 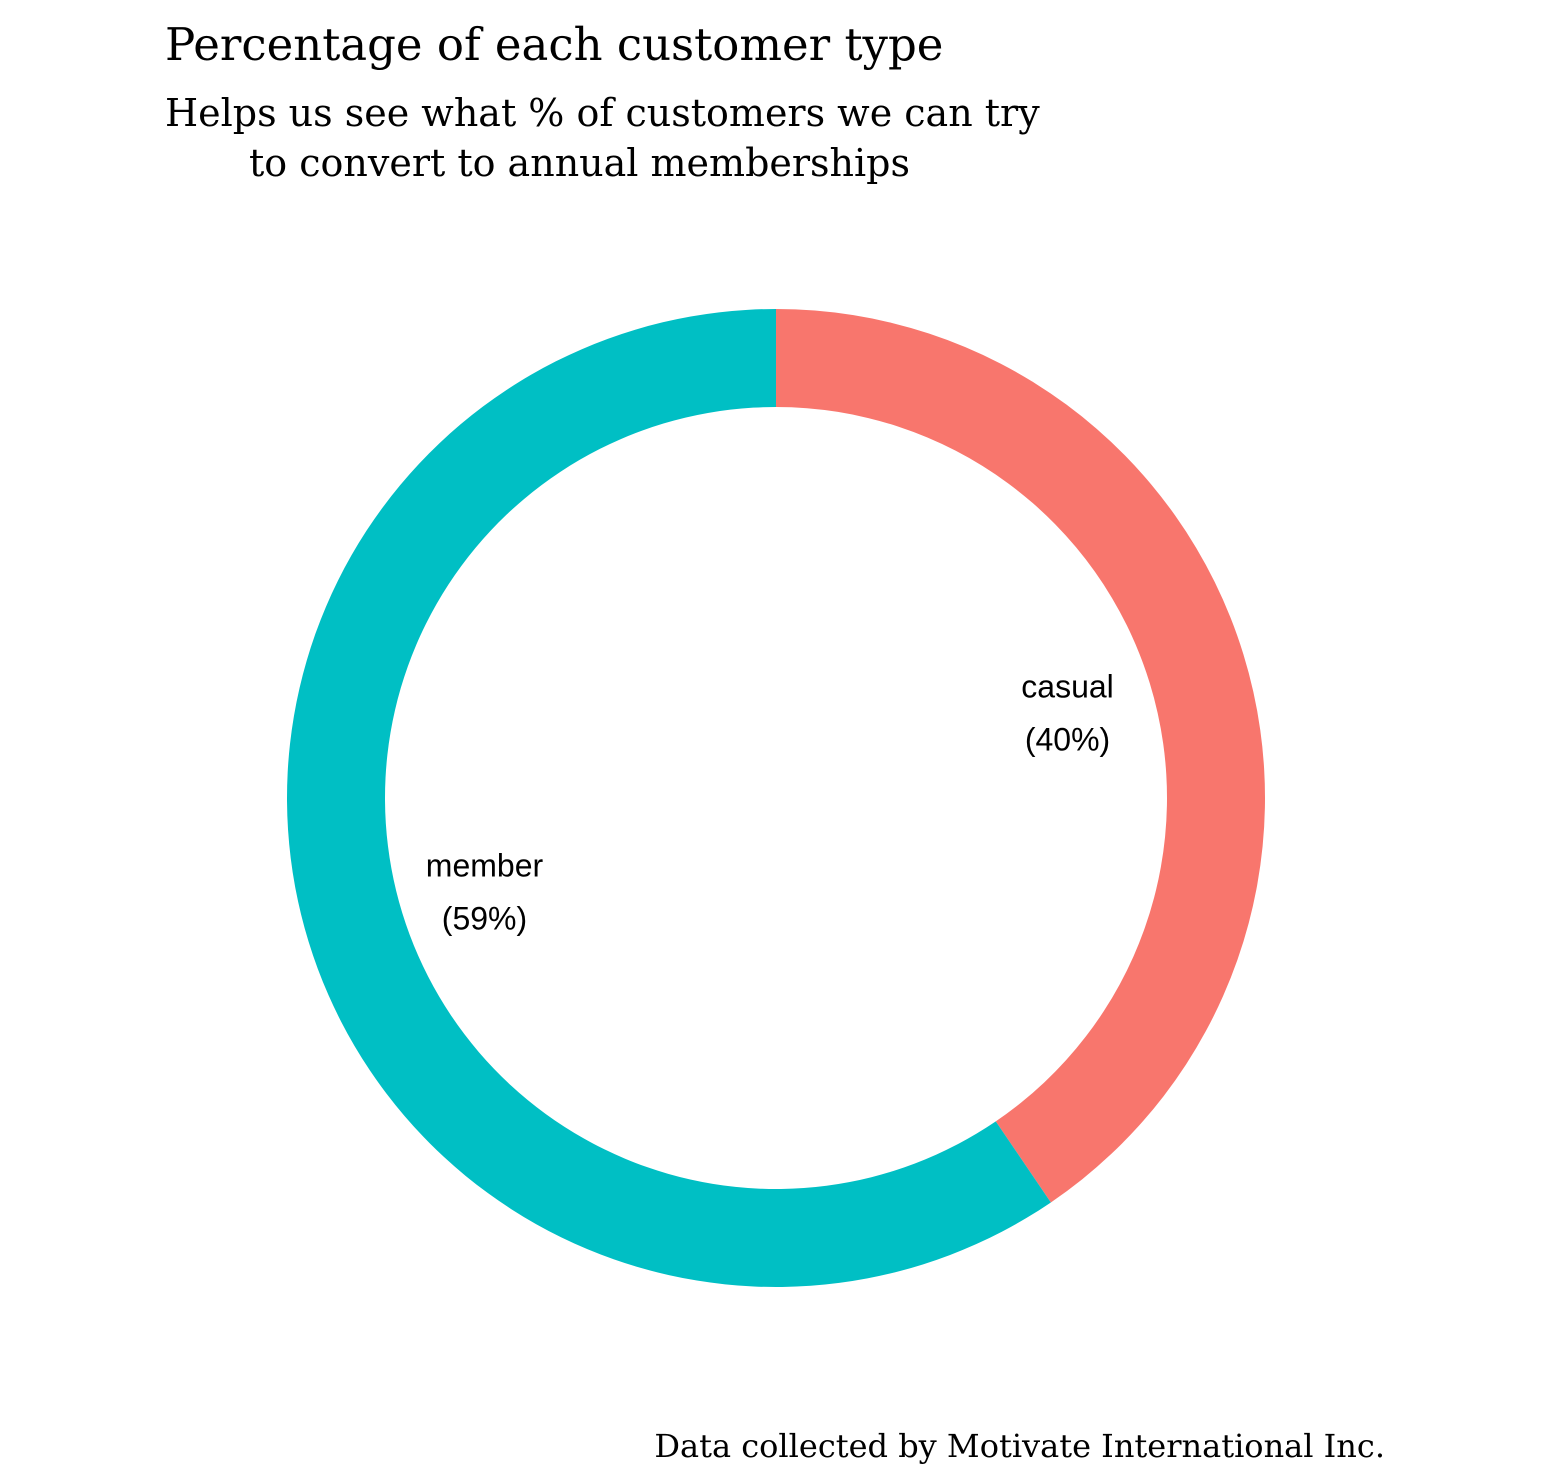 What do you see at coordinates (1067, 686) in the screenshot?
I see `slice-label-name-casual: casual` at bounding box center [1067, 686].